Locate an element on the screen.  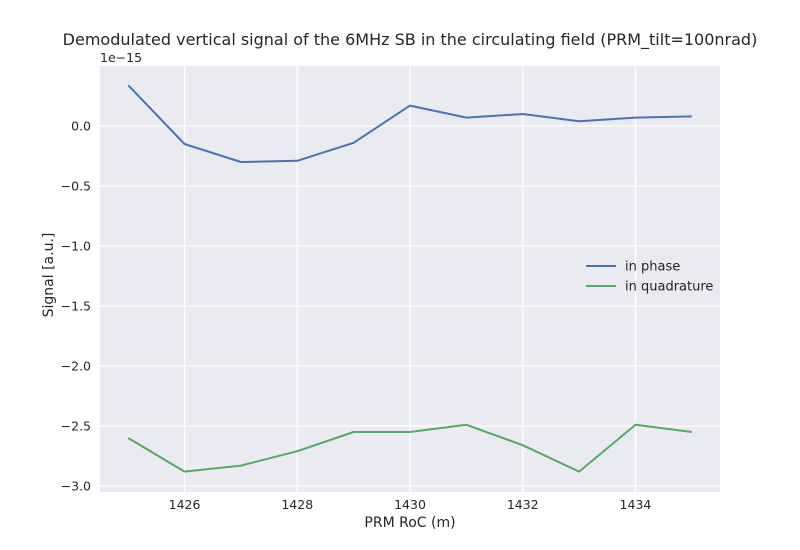
x-tick-label: 1434 is located at coordinates (636, 504).